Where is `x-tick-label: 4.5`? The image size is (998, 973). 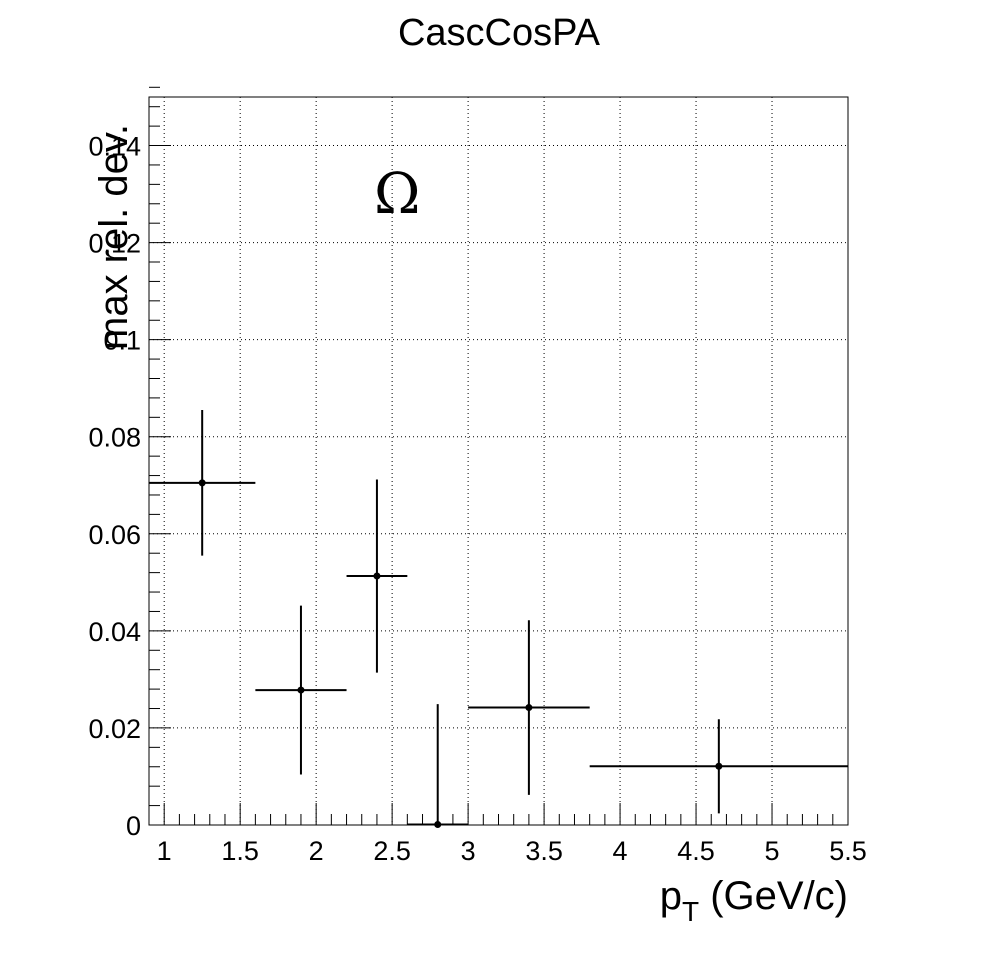 x-tick-label: 4.5 is located at coordinates (696, 851).